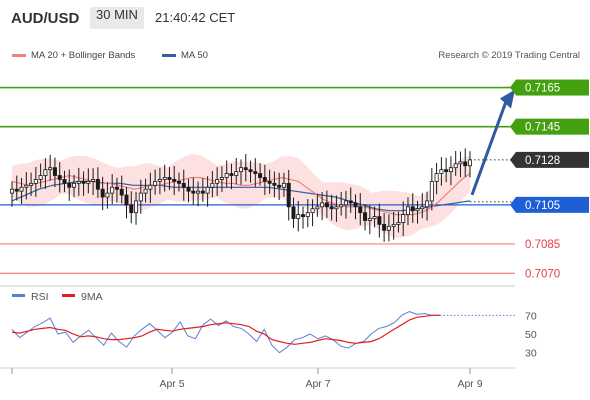 Image resolution: width=590 pixels, height=400 pixels. I want to click on price-label-text: 0.7165, so click(542, 89).